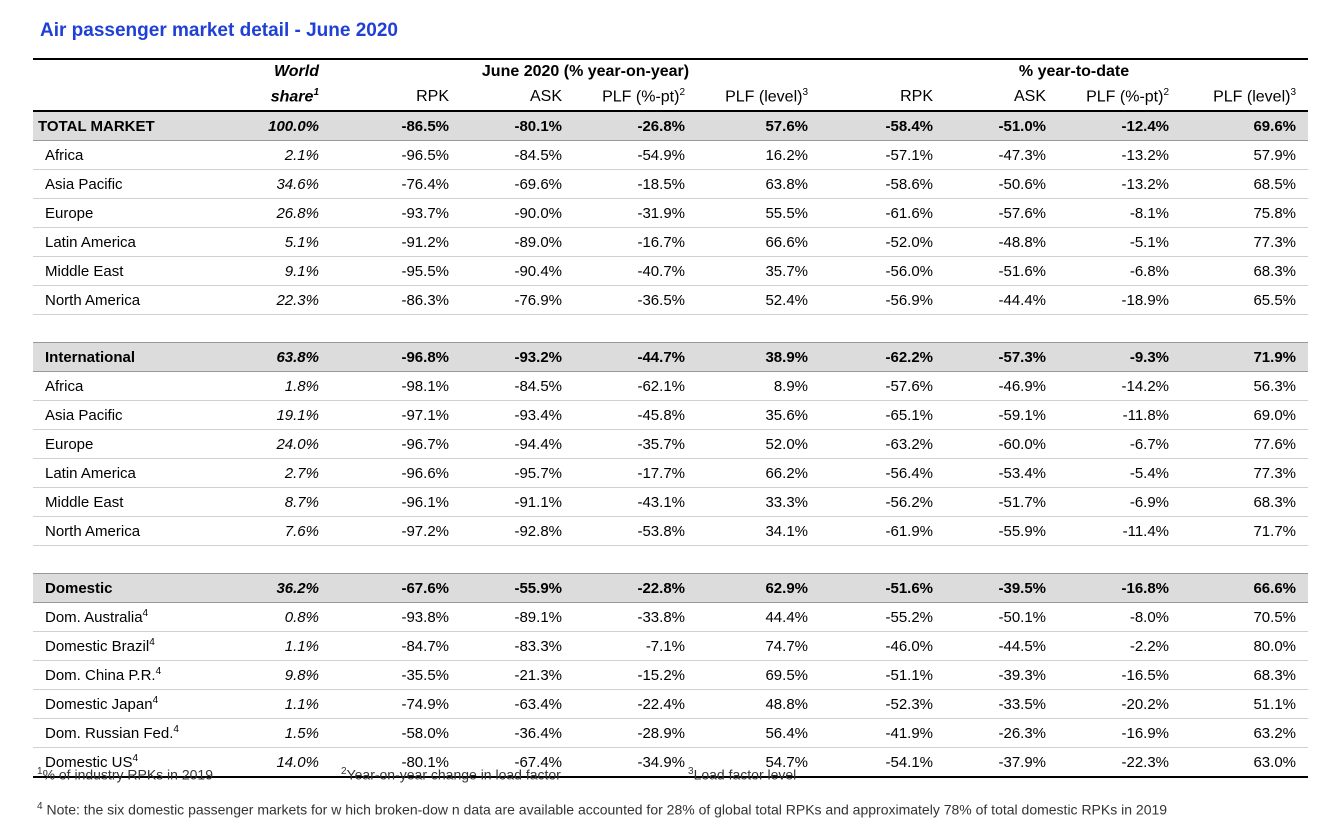 This screenshot has height=826, width=1325. I want to click on world-share-cell: 2.1%, so click(289, 155).